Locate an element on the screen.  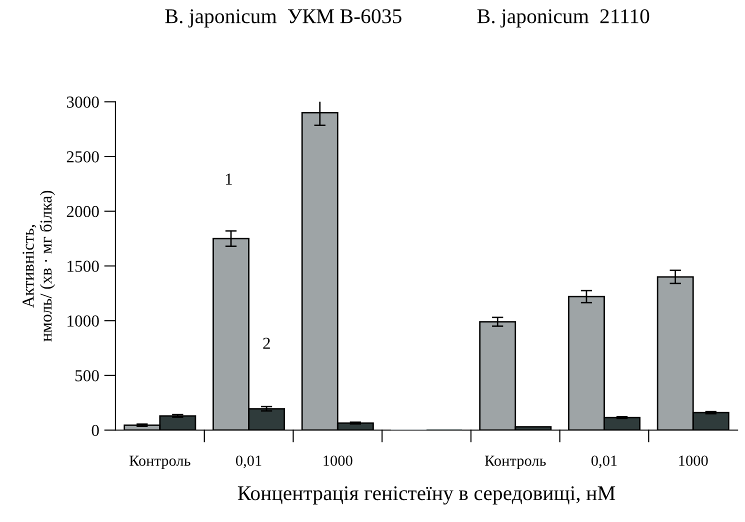
y-tick-label: 500 is located at coordinates (87, 376).